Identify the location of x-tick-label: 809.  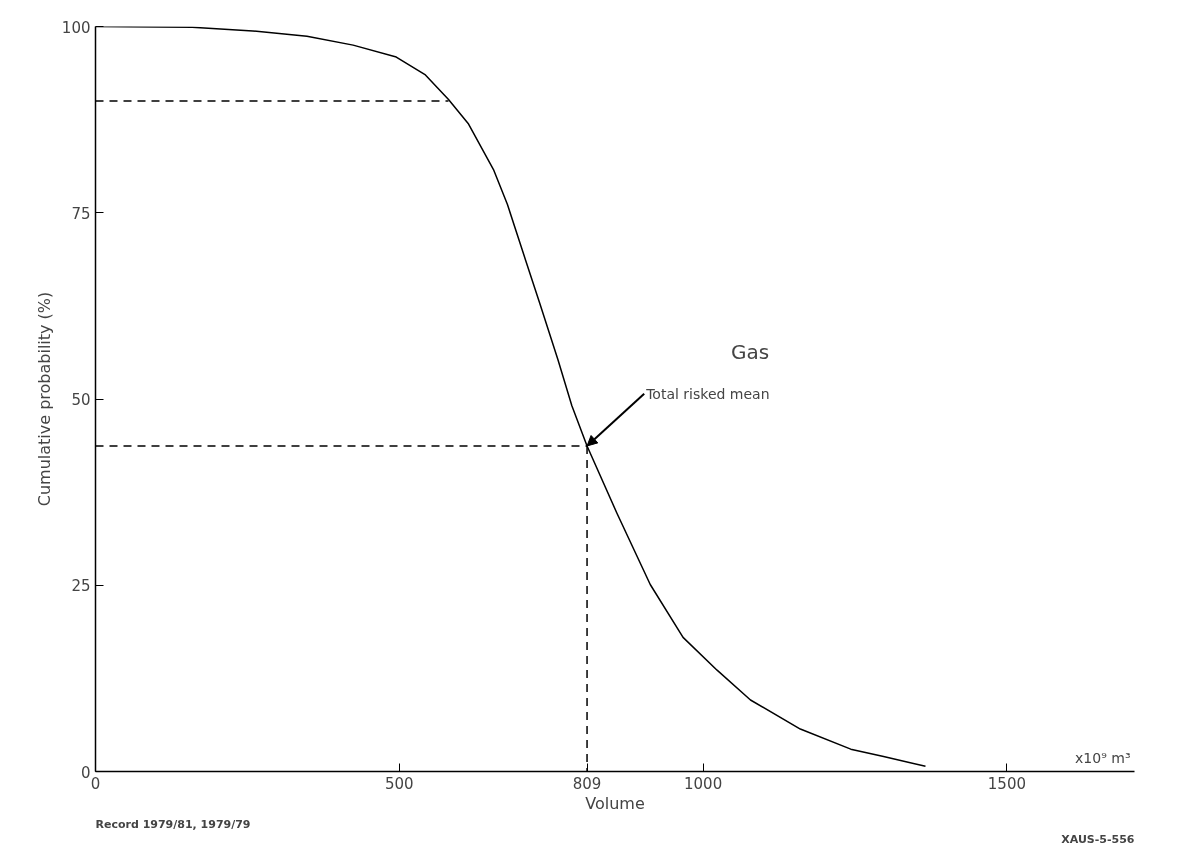
(587, 783).